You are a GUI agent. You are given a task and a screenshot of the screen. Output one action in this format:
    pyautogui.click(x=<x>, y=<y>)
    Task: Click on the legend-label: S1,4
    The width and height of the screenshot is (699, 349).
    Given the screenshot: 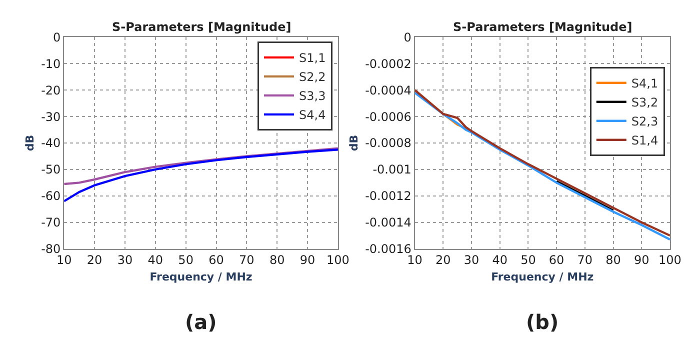 What is the action you would take?
    pyautogui.click(x=644, y=141)
    